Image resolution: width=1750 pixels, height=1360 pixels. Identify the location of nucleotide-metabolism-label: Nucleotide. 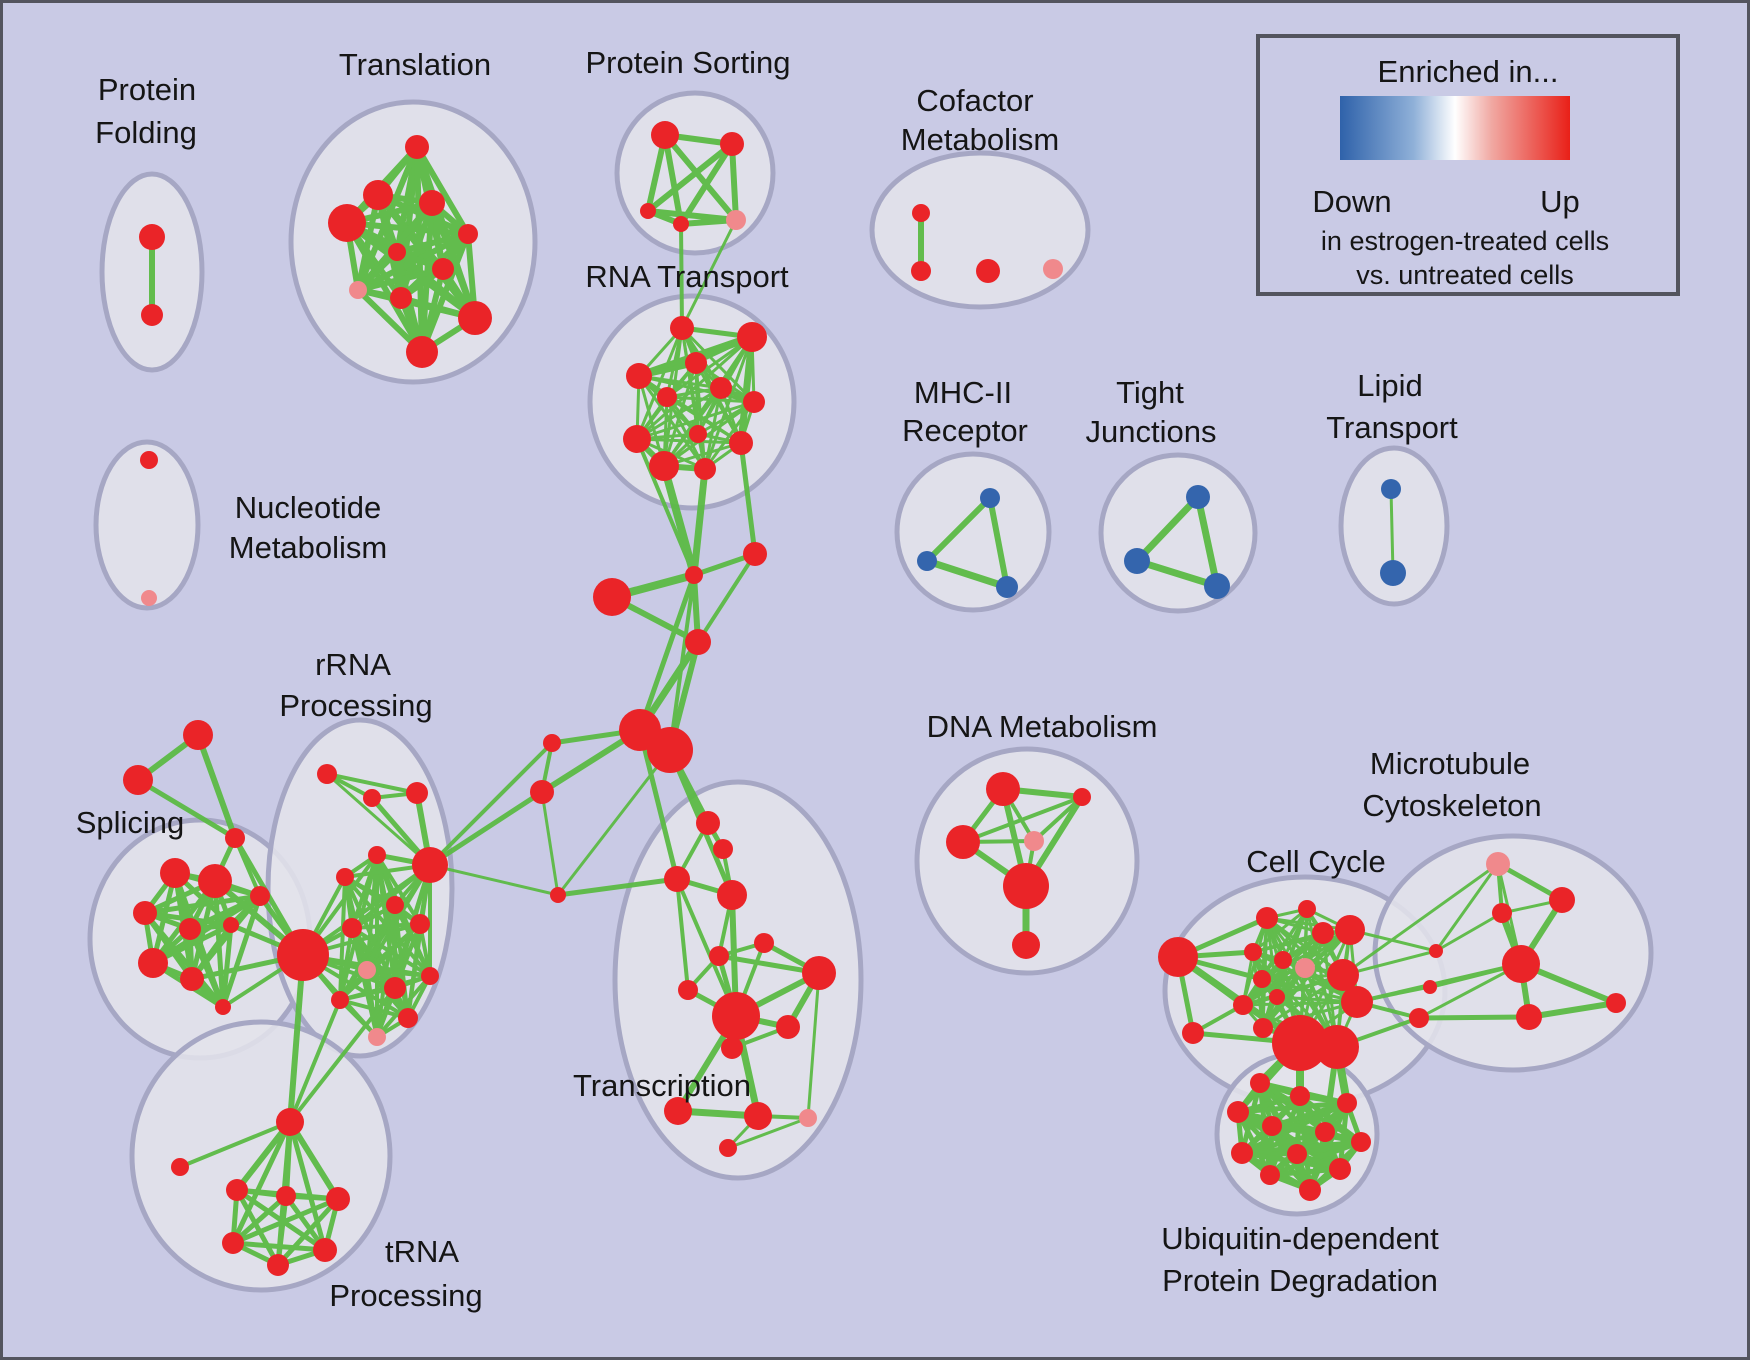
(308, 507).